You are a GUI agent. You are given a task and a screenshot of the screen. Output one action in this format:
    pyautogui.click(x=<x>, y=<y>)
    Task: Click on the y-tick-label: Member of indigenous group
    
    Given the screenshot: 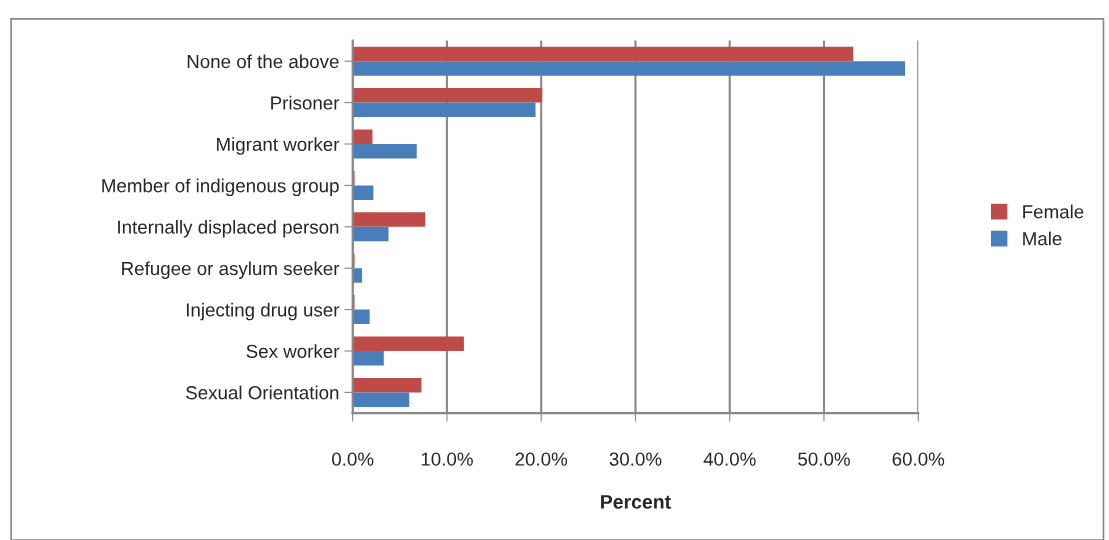 What is the action you would take?
    pyautogui.click(x=220, y=187)
    